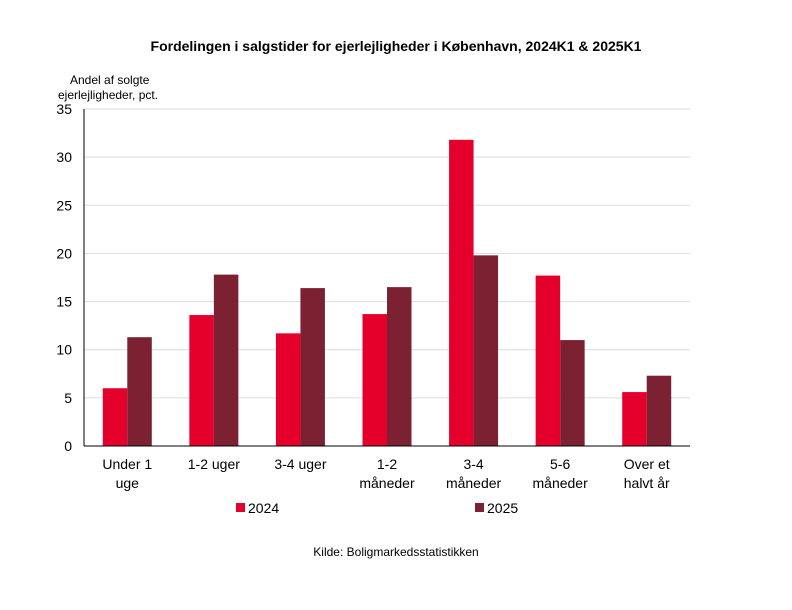  What do you see at coordinates (263, 508) in the screenshot?
I see `legend-label: 2024` at bounding box center [263, 508].